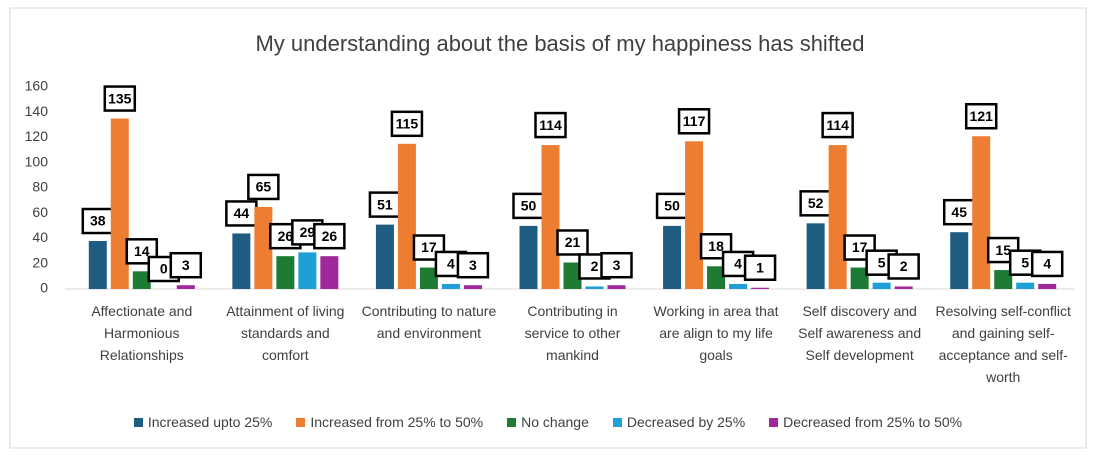  Describe the element at coordinates (40, 212) in the screenshot. I see `y-tick-label: 60` at that location.